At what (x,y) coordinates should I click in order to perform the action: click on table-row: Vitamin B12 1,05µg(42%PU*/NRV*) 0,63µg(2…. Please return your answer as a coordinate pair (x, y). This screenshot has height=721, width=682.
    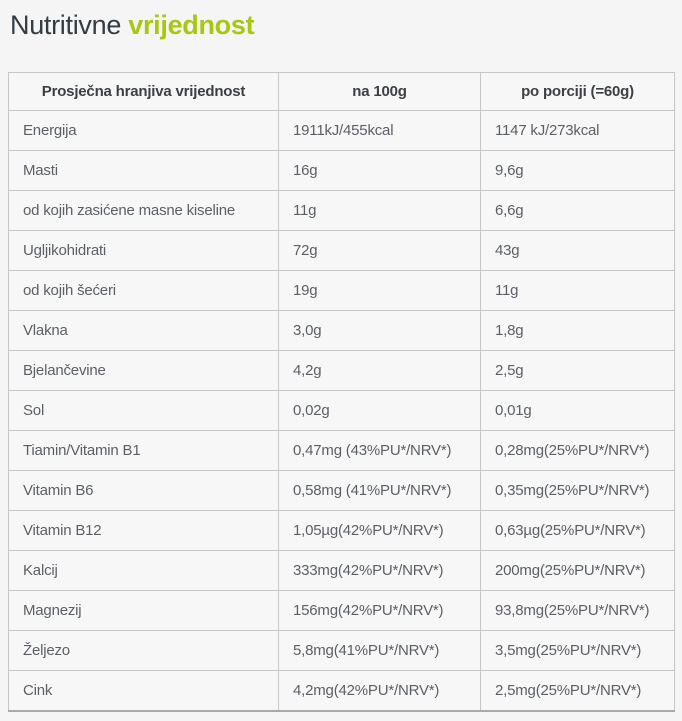
    Looking at the image, I should click on (341, 531).